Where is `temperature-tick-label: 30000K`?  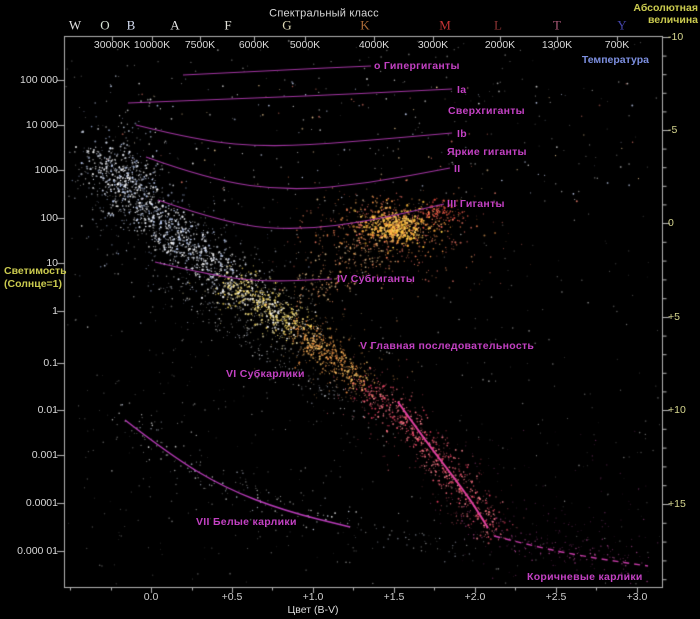 temperature-tick-label: 30000K is located at coordinates (112, 44).